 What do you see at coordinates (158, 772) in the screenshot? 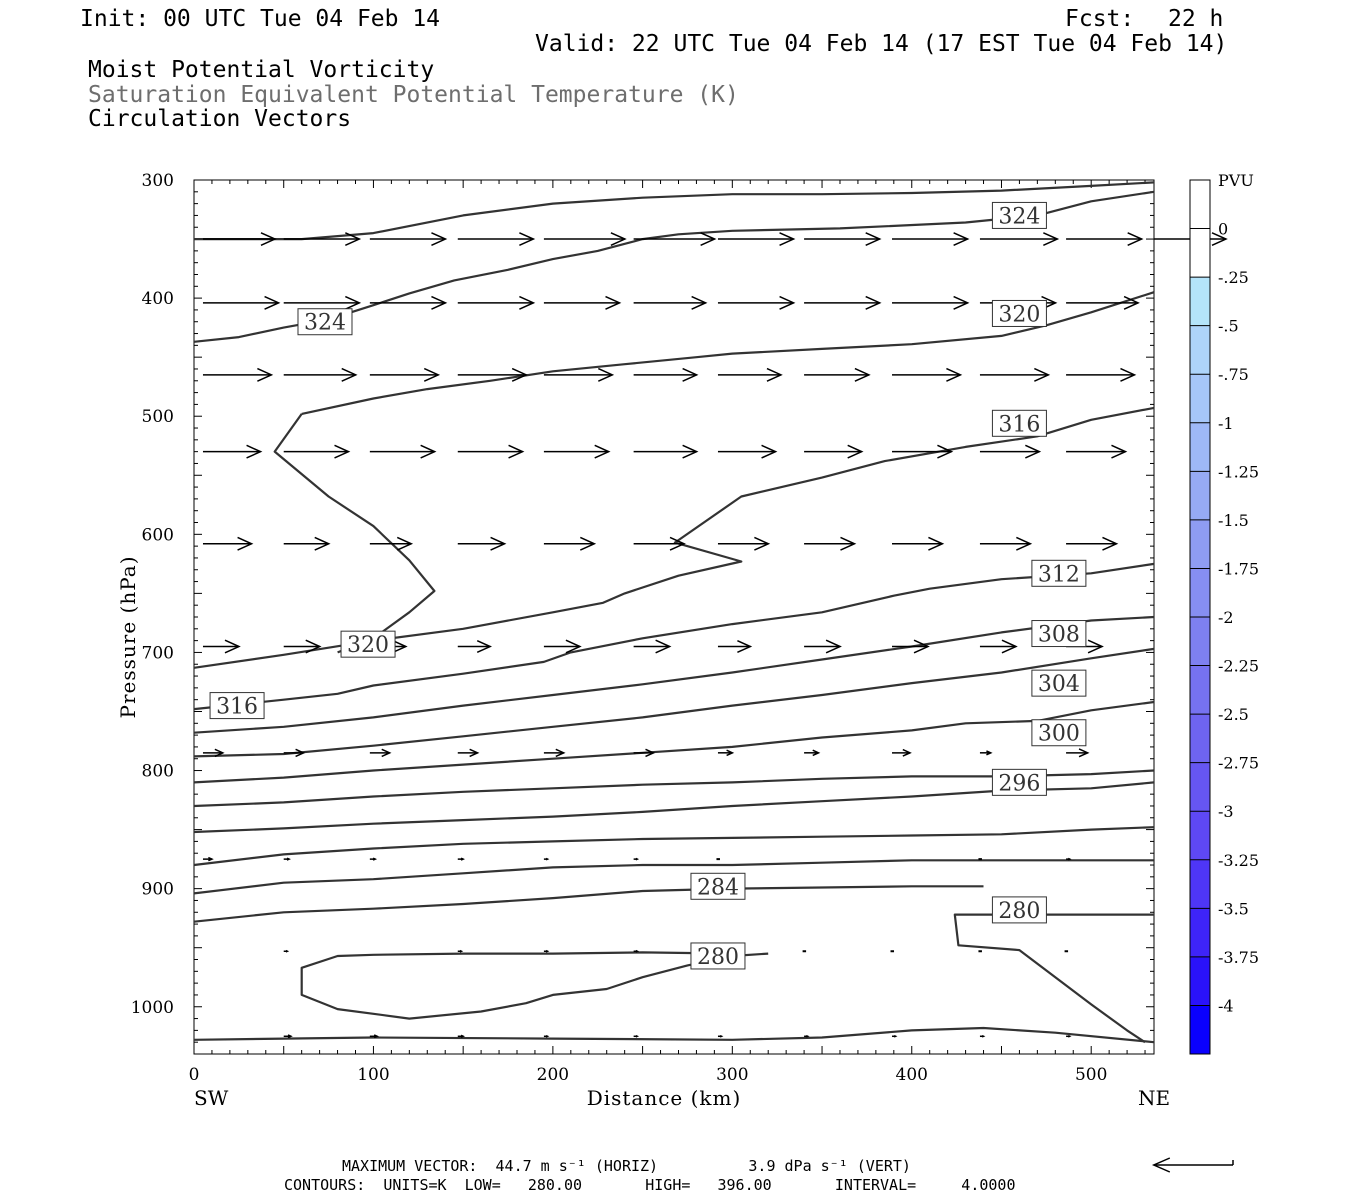
I see `y-tick-label: 800` at bounding box center [158, 772].